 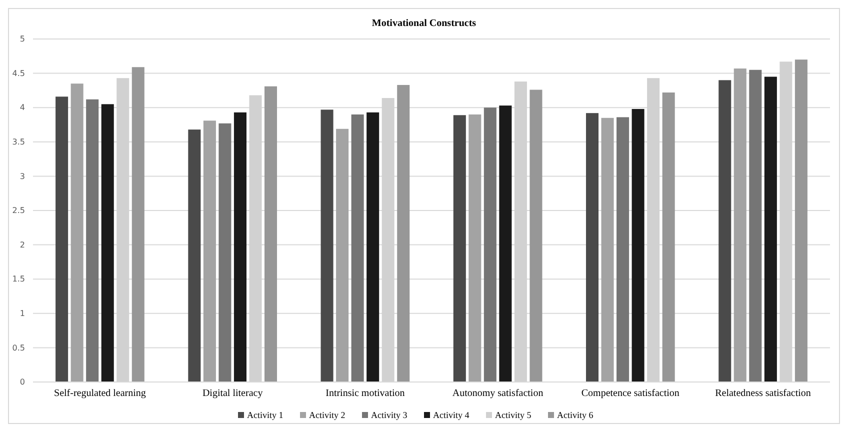 I want to click on x-tick-label: Self-regulated learning, so click(x=100, y=393).